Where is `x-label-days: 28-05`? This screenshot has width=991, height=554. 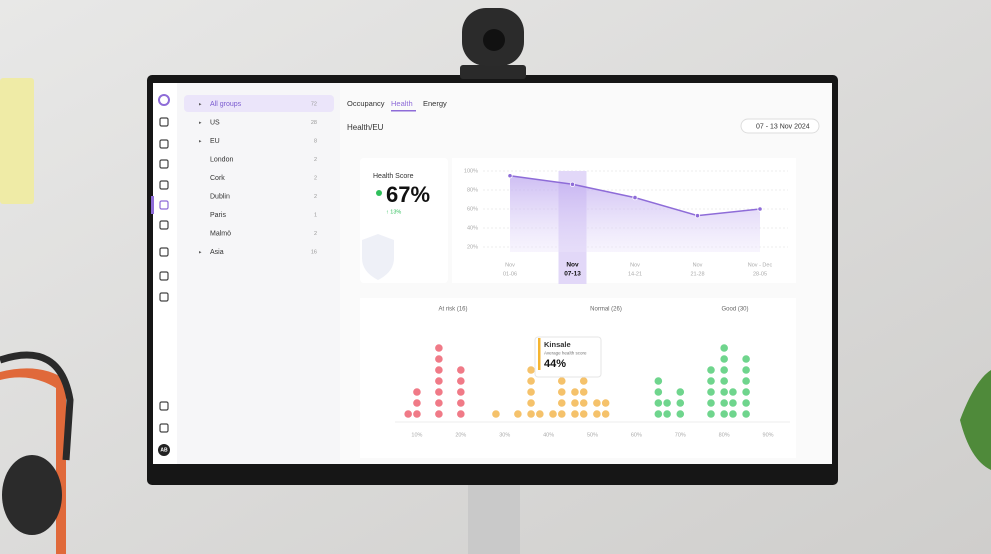
x-label-days: 28-05 is located at coordinates (760, 274).